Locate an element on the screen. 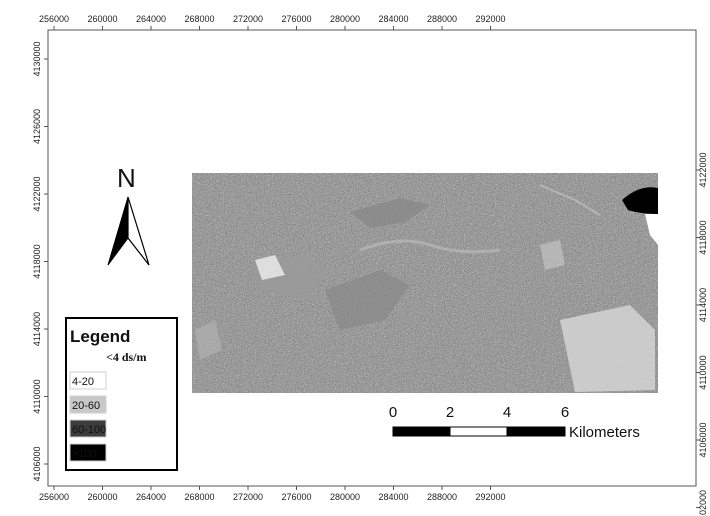 Image resolution: width=710 pixels, height=516 pixels. top-tick-label: 292000 is located at coordinates (490, 19).